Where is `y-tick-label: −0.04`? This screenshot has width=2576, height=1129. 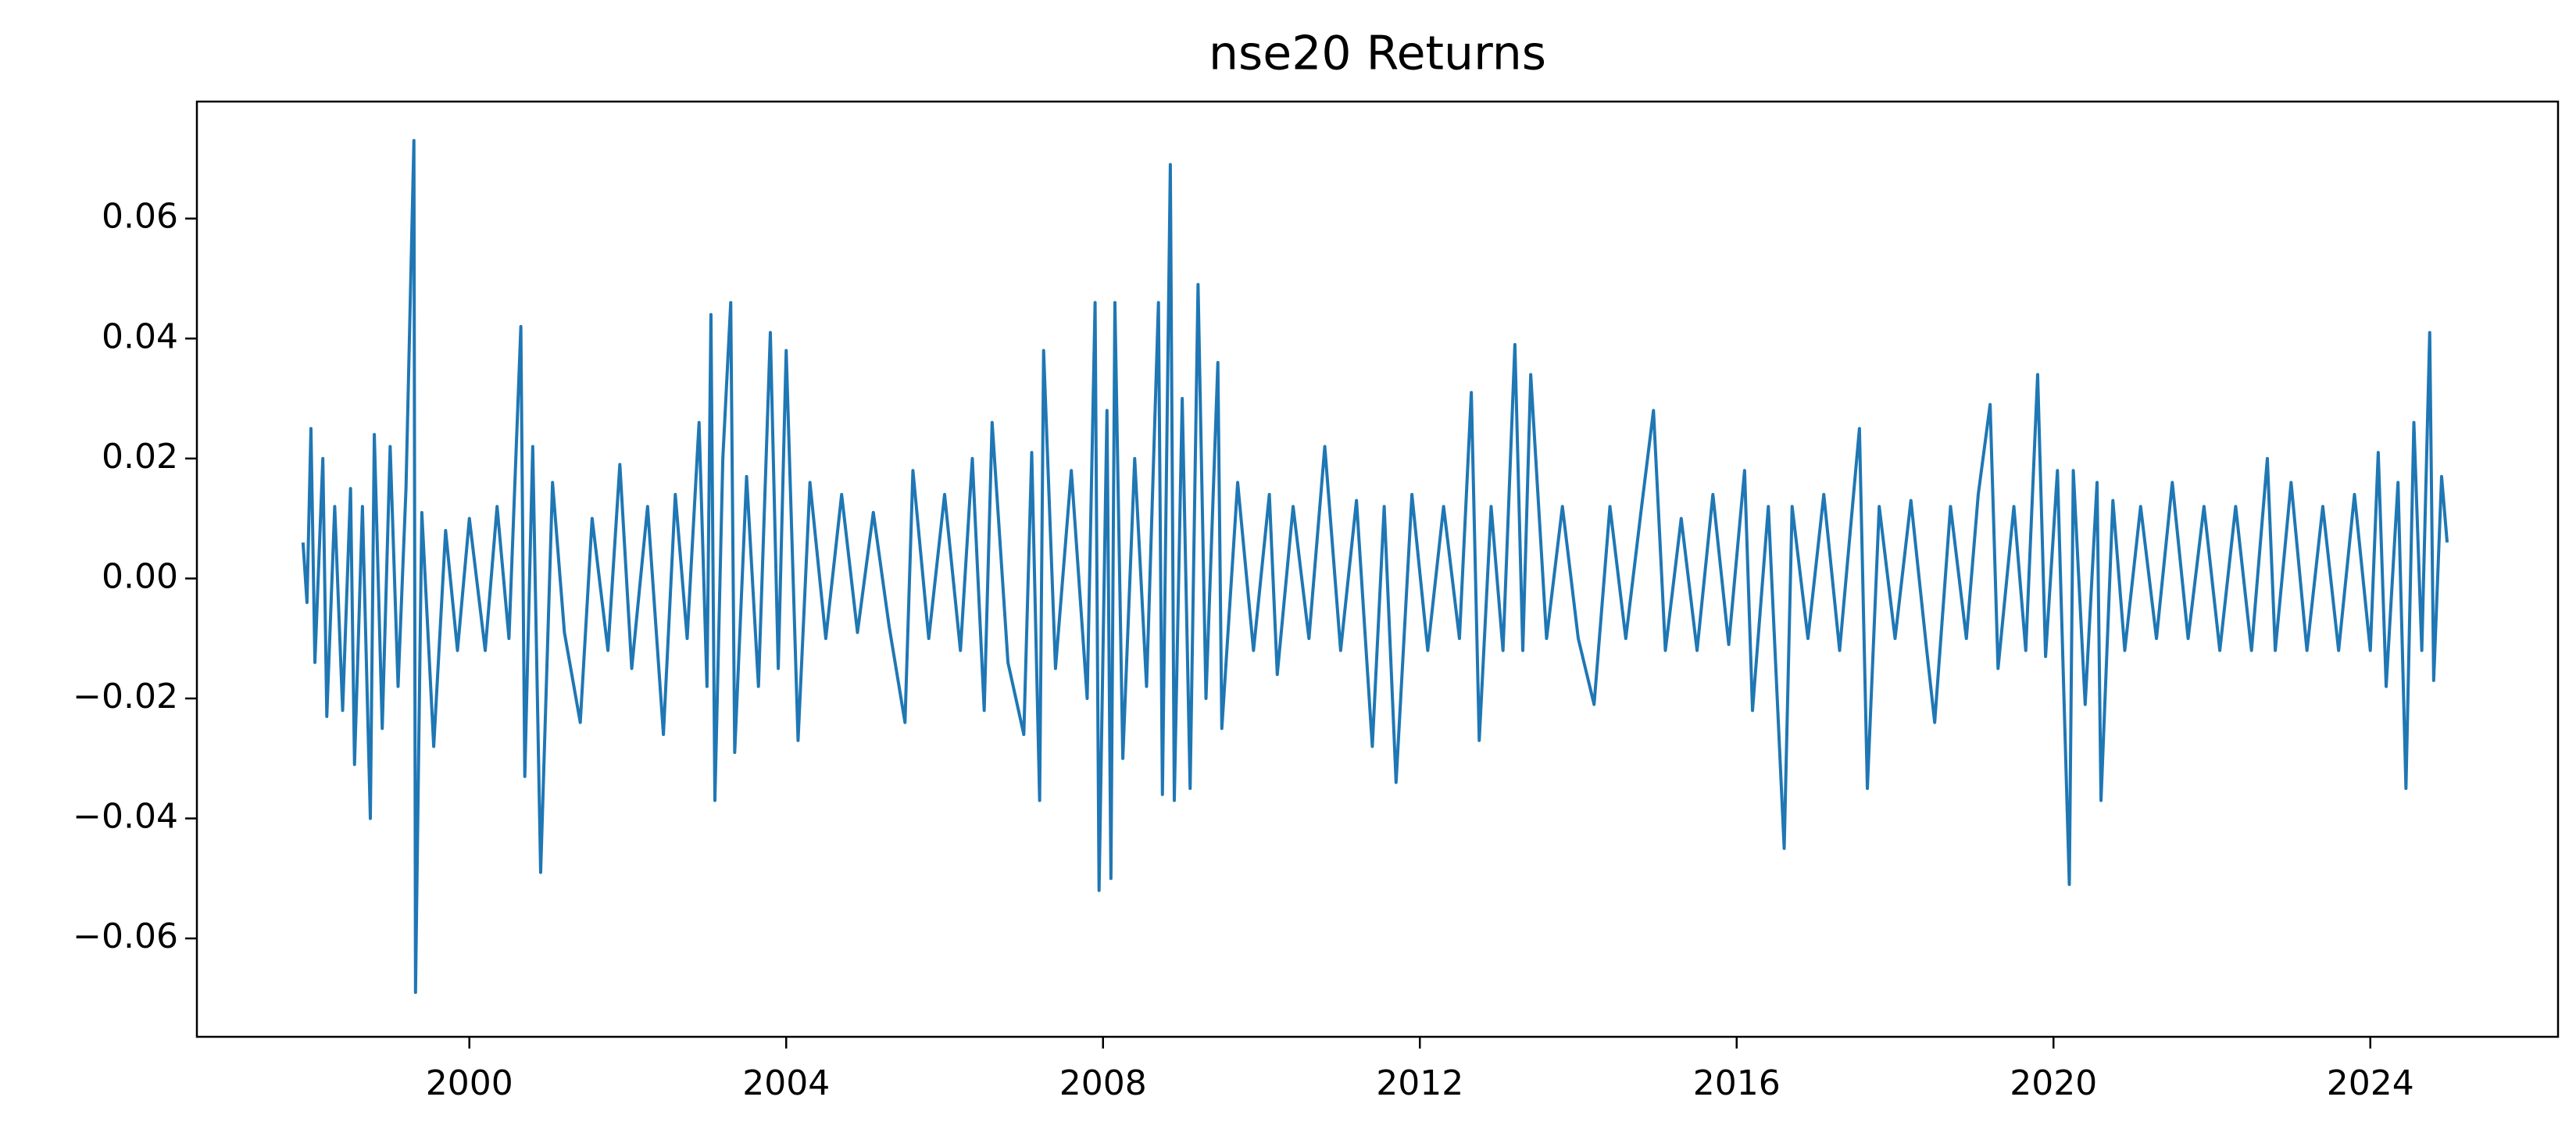
y-tick-label: −0.04 is located at coordinates (126, 817).